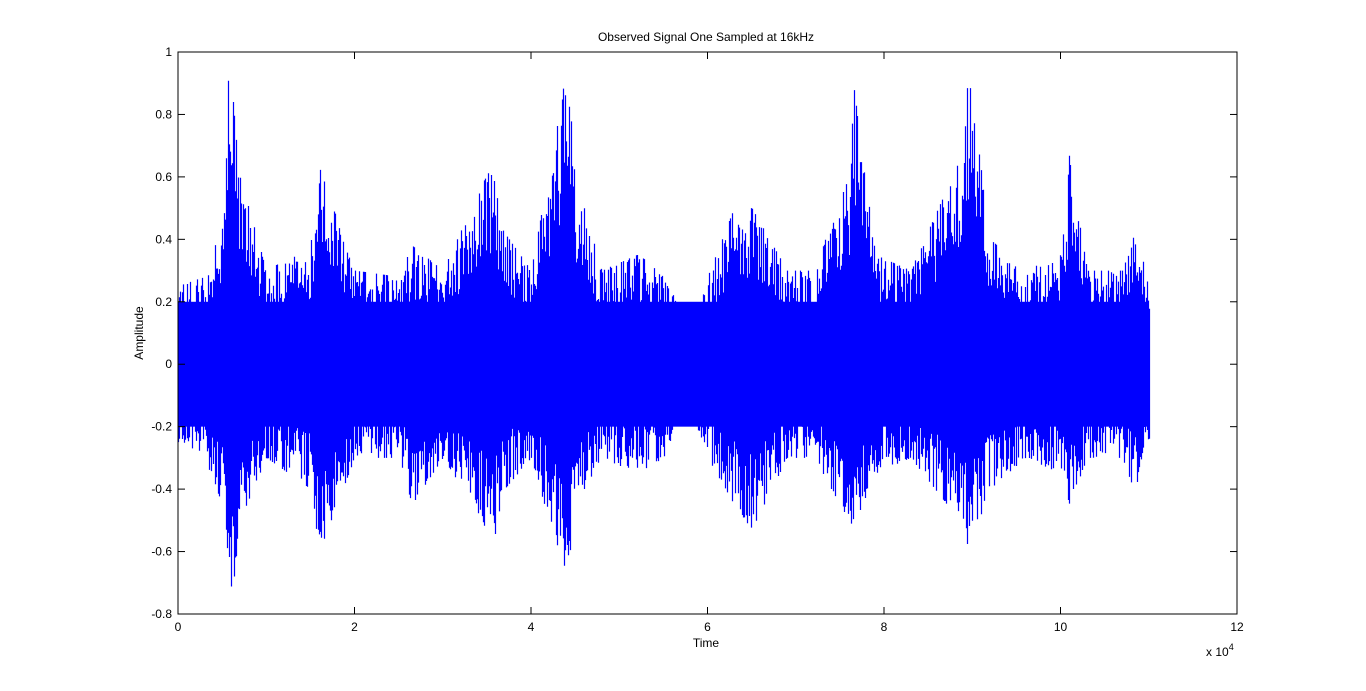 This screenshot has width=1366, height=691. What do you see at coordinates (161, 489) in the screenshot?
I see `y-tick-label: -0.4` at bounding box center [161, 489].